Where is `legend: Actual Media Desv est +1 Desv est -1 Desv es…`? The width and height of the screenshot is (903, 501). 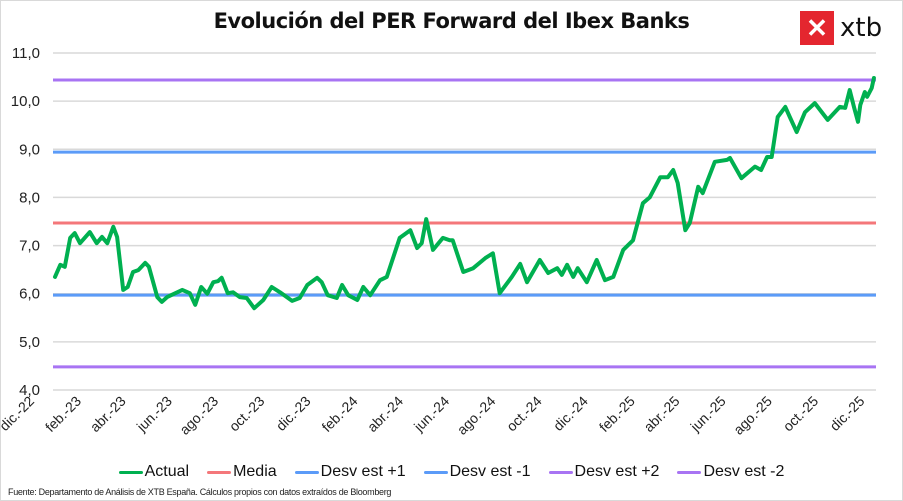 legend: Actual Media Desv est +1 Desv est -1 Desv es… is located at coordinates (451, 472).